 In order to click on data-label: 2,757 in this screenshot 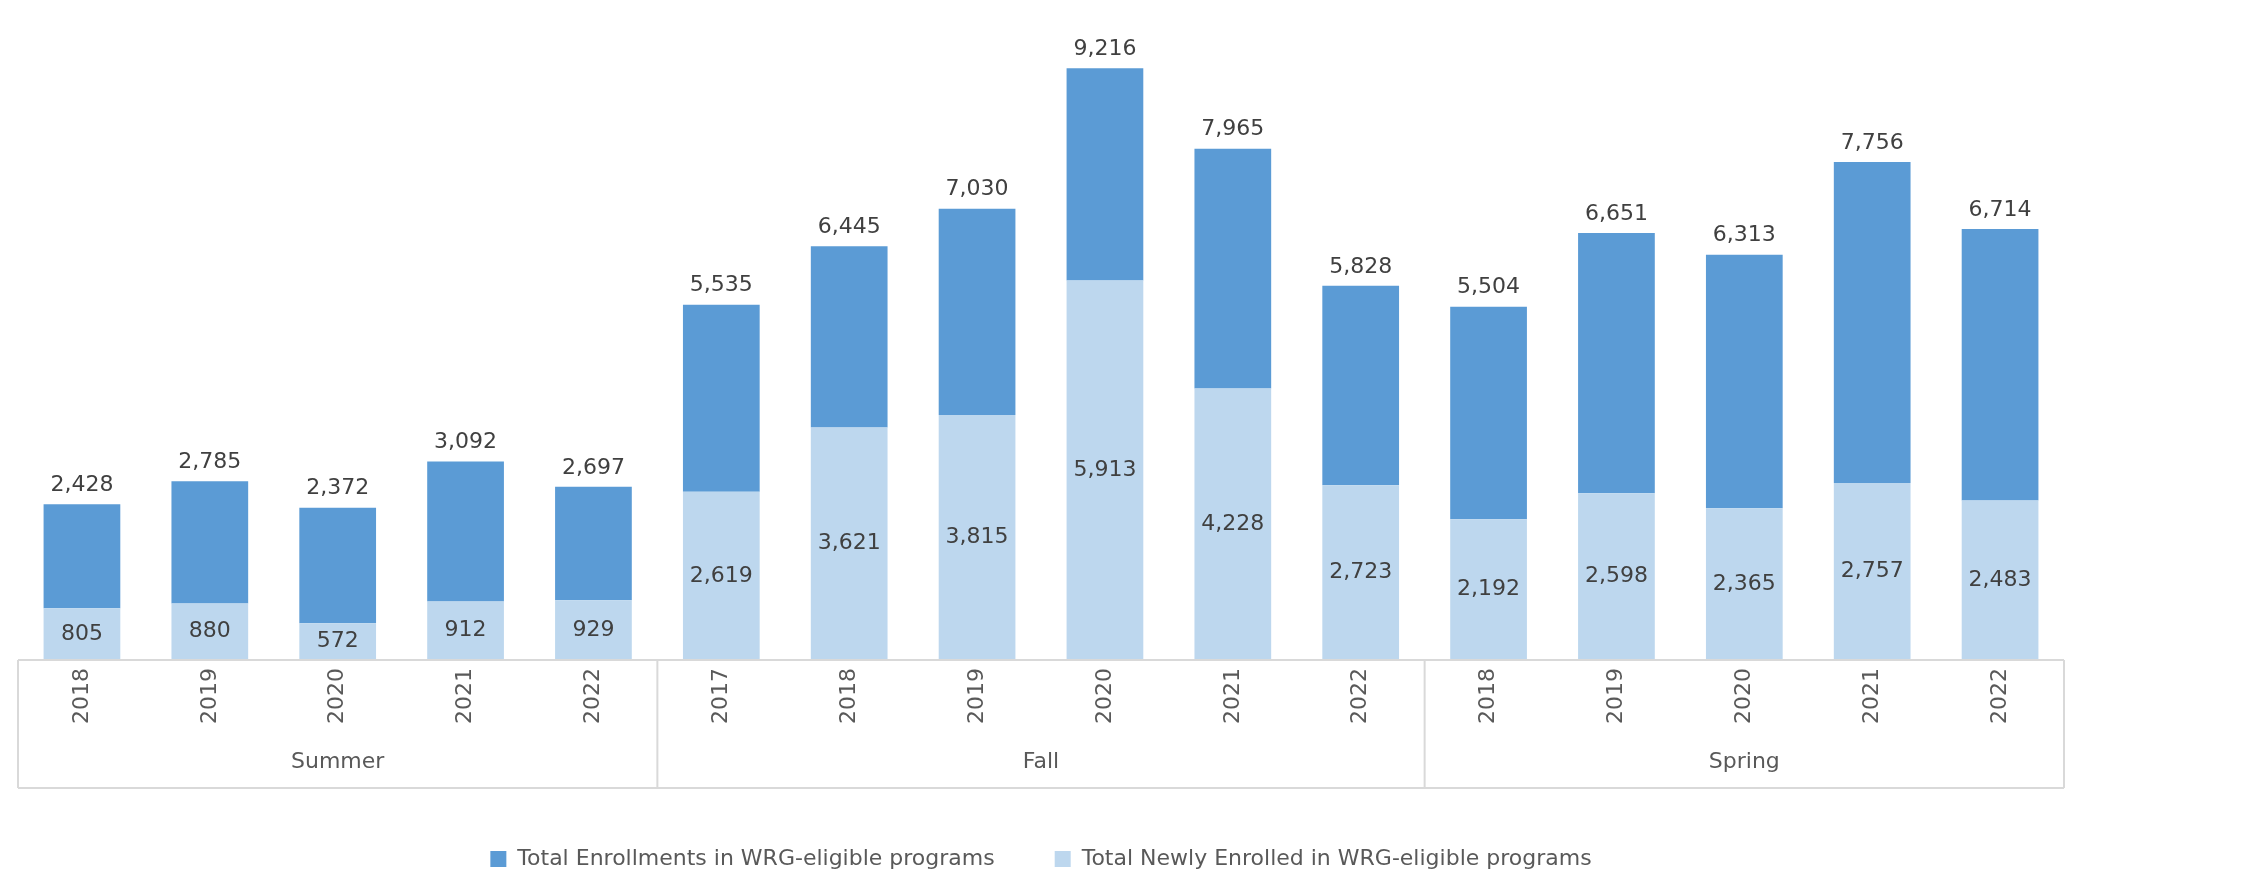, I will do `click(1872, 570)`.